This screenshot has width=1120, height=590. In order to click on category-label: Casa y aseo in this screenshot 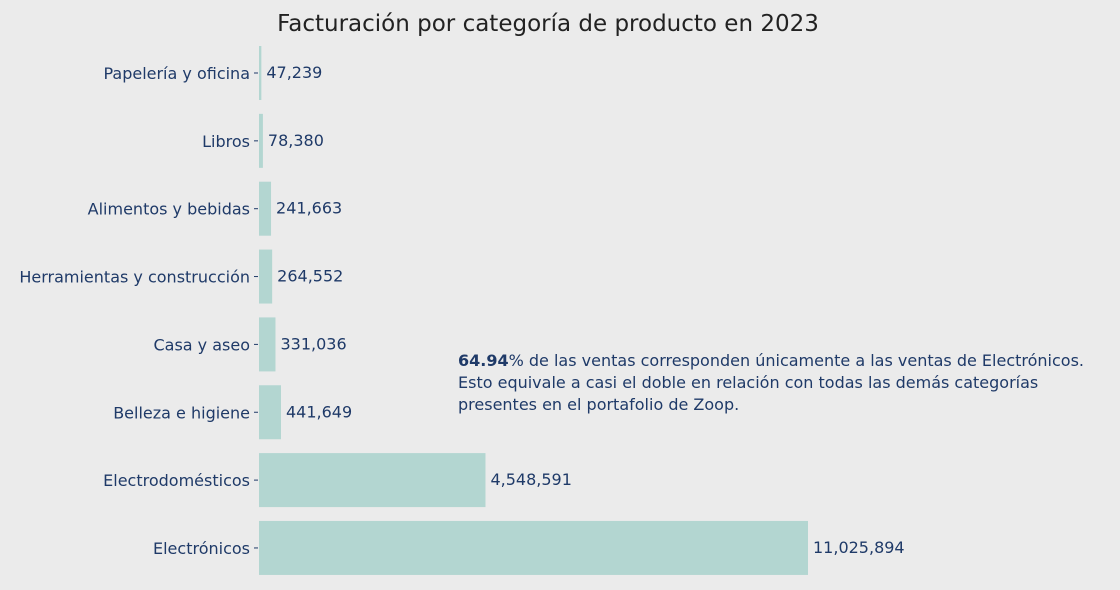, I will do `click(201, 344)`.